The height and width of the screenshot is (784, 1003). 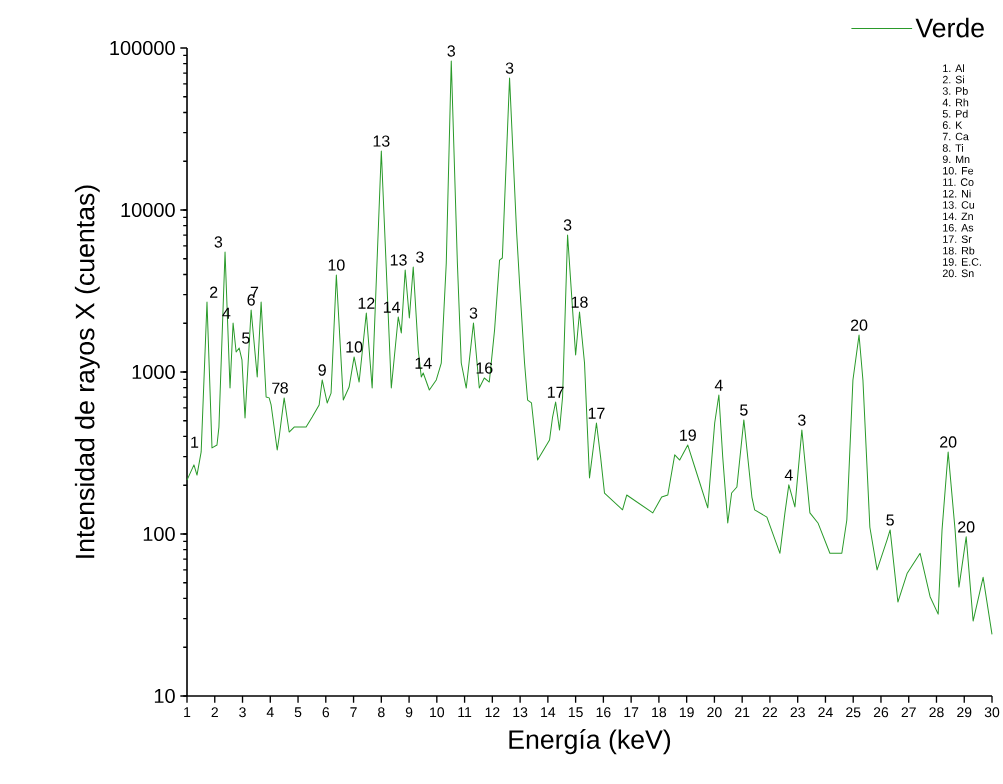 I want to click on x-tick-label: 12, so click(x=492, y=712).